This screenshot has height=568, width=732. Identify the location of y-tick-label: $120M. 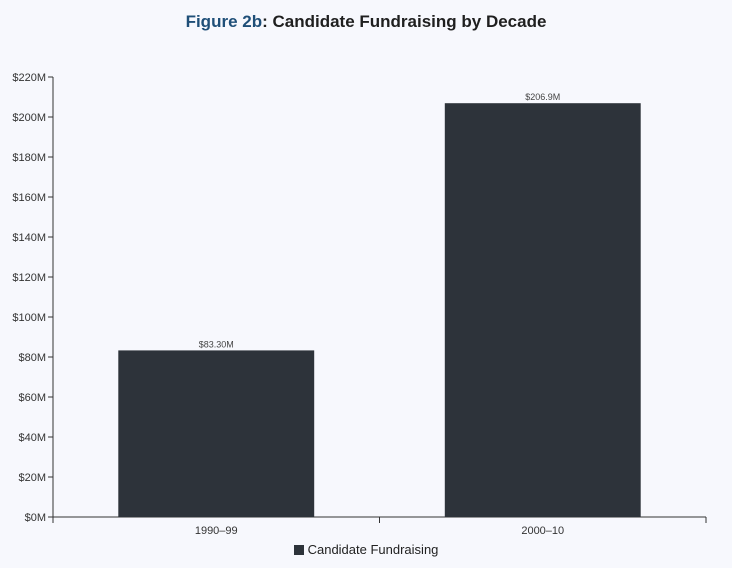
(29, 278).